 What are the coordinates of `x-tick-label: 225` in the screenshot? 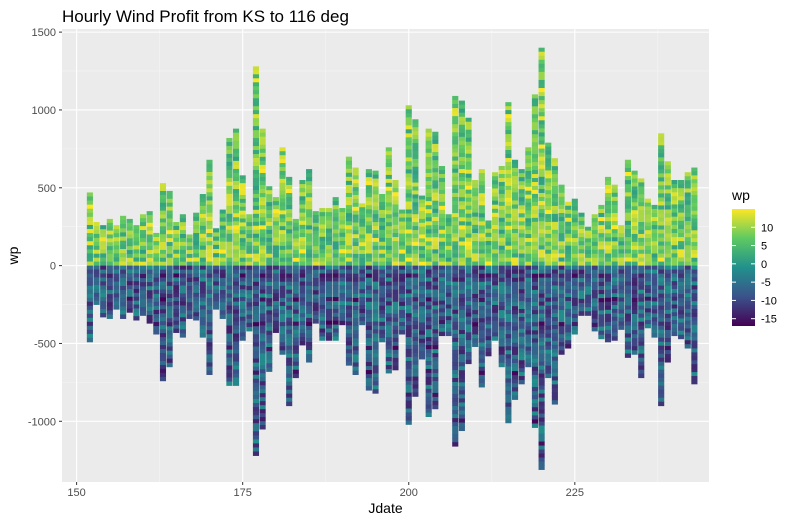 It's located at (575, 493).